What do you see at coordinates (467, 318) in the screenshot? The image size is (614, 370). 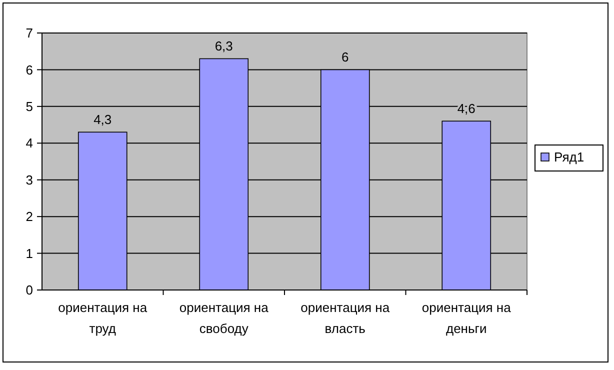 I see `x-tick-label: ориентация на деньги` at bounding box center [467, 318].